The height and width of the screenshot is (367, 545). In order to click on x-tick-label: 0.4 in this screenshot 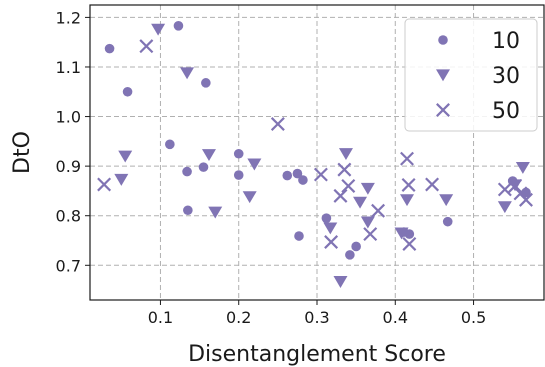, I will do `click(395, 317)`.